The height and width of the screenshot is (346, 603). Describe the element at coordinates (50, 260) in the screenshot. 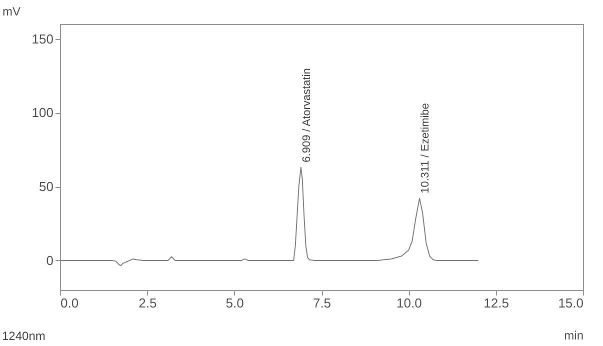

I see `y-tick-label: 0` at that location.